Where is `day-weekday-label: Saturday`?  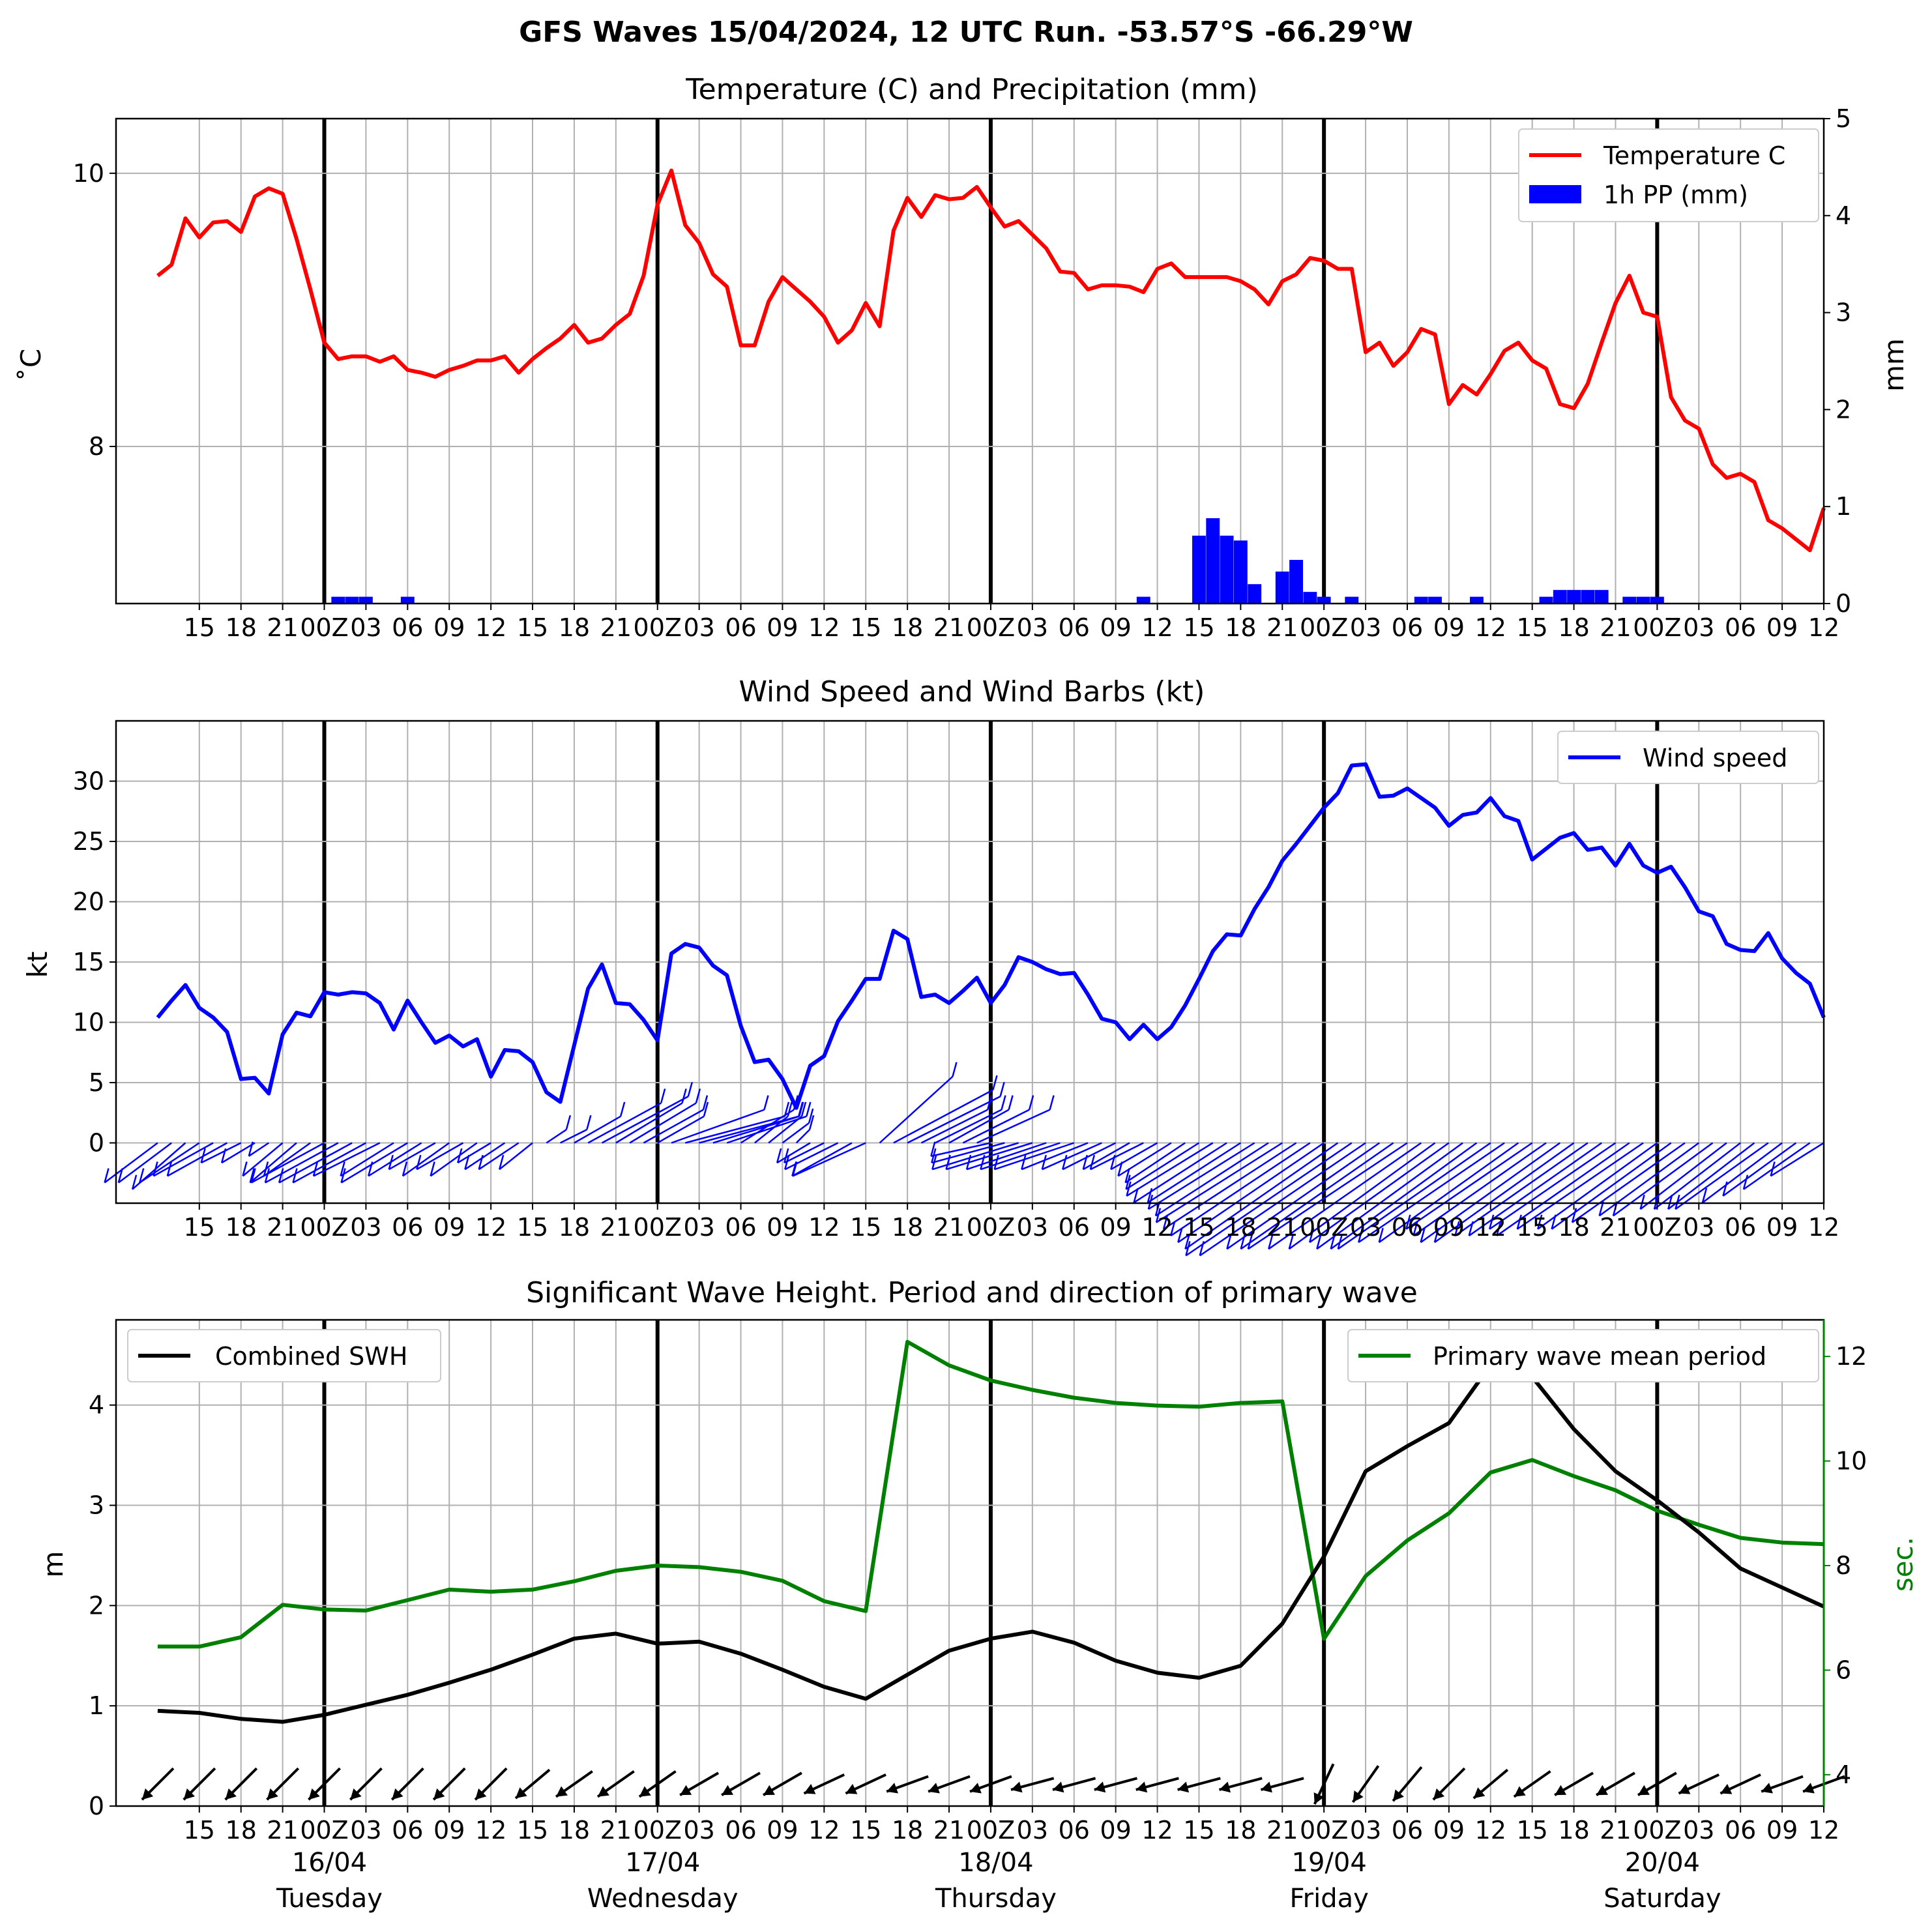
day-weekday-label: Saturday is located at coordinates (1662, 1899).